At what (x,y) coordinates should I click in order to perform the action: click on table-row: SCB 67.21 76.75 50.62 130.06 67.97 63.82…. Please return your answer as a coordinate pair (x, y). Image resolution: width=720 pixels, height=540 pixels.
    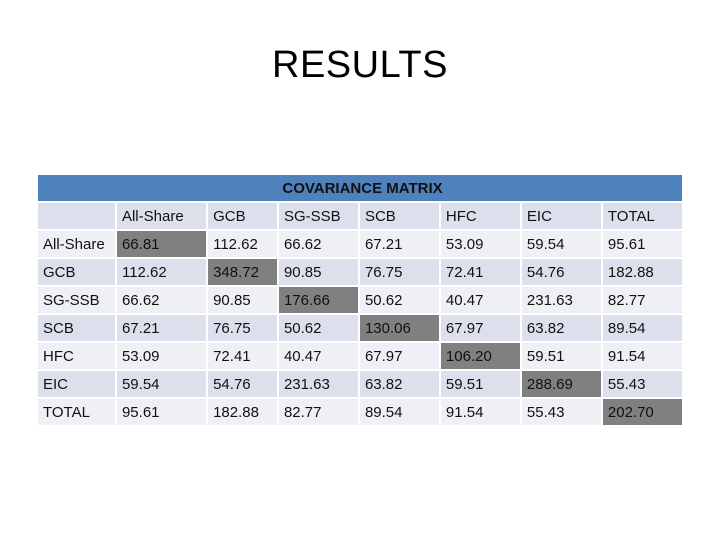
    Looking at the image, I should click on (360, 328).